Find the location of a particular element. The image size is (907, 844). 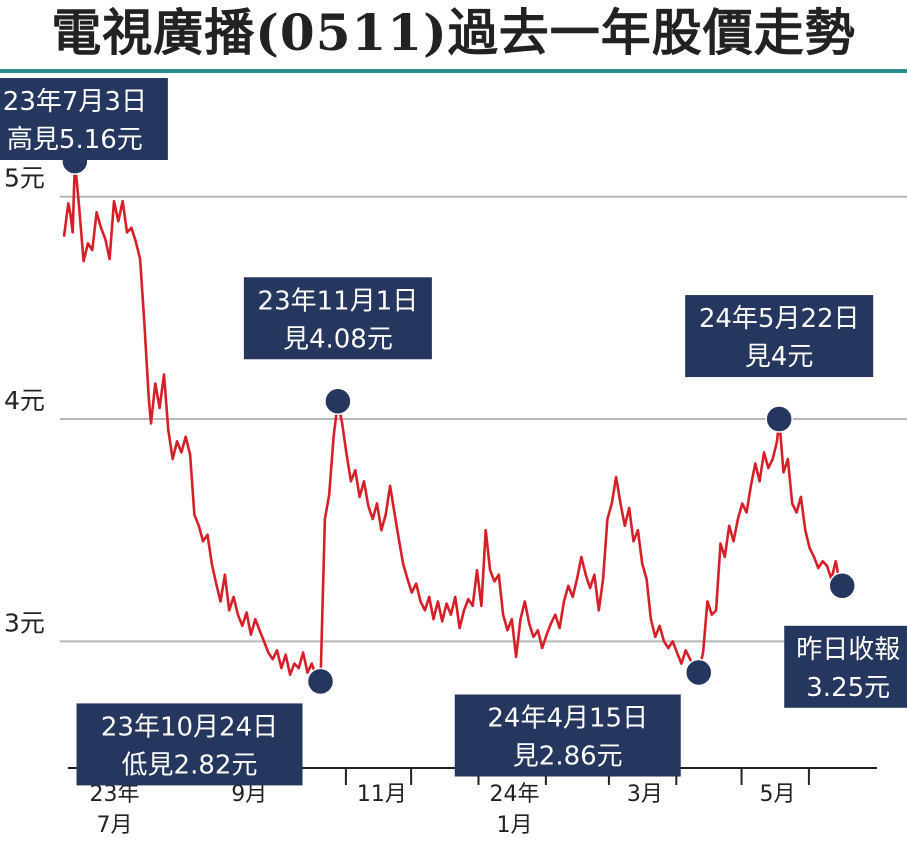

callout-box-high is located at coordinates (84, 119).